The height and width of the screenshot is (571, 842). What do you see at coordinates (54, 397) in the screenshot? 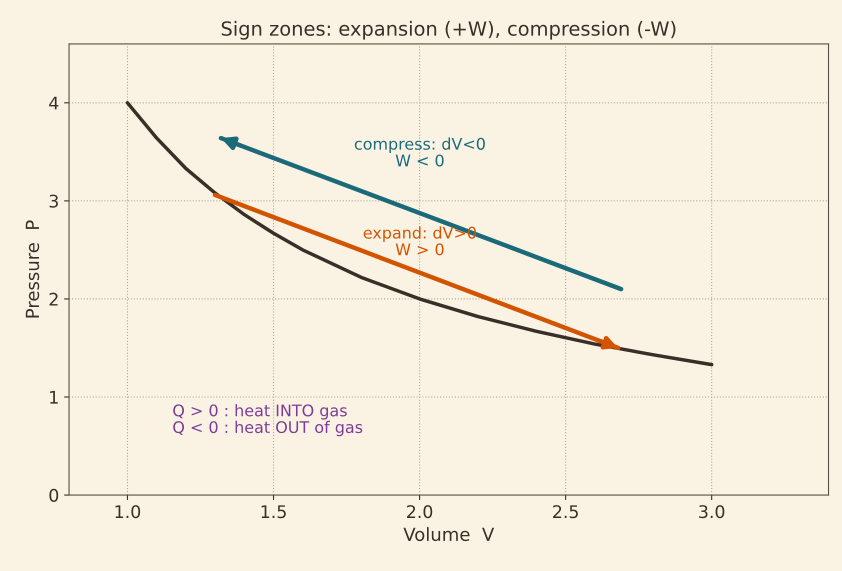
I see `y-tick-label: 1` at bounding box center [54, 397].